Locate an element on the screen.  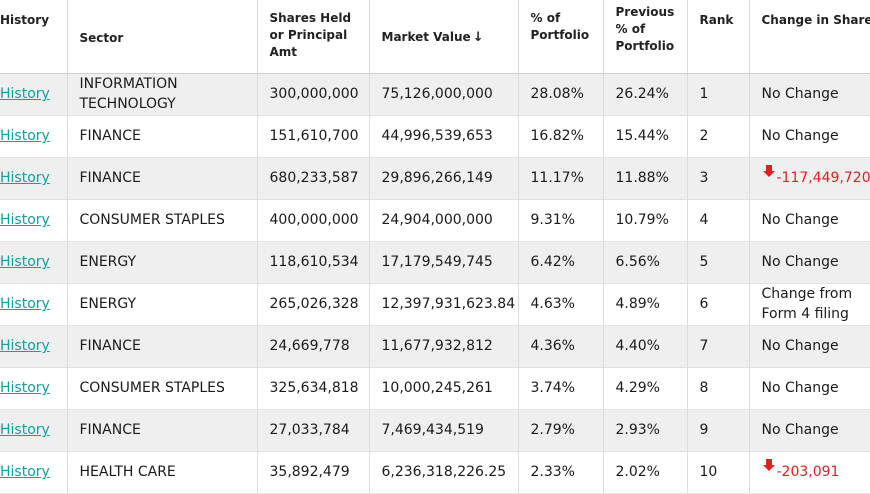
market-value-cell: 75,126,000,000 is located at coordinates (443, 94).